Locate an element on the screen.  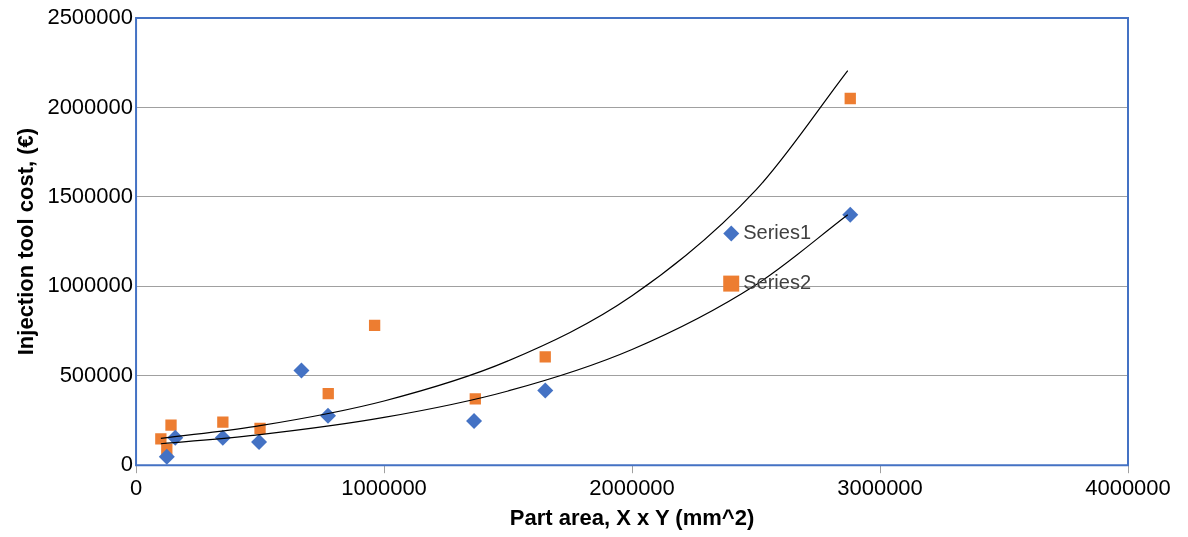
y-tick-label: 2000000 is located at coordinates (90, 106).